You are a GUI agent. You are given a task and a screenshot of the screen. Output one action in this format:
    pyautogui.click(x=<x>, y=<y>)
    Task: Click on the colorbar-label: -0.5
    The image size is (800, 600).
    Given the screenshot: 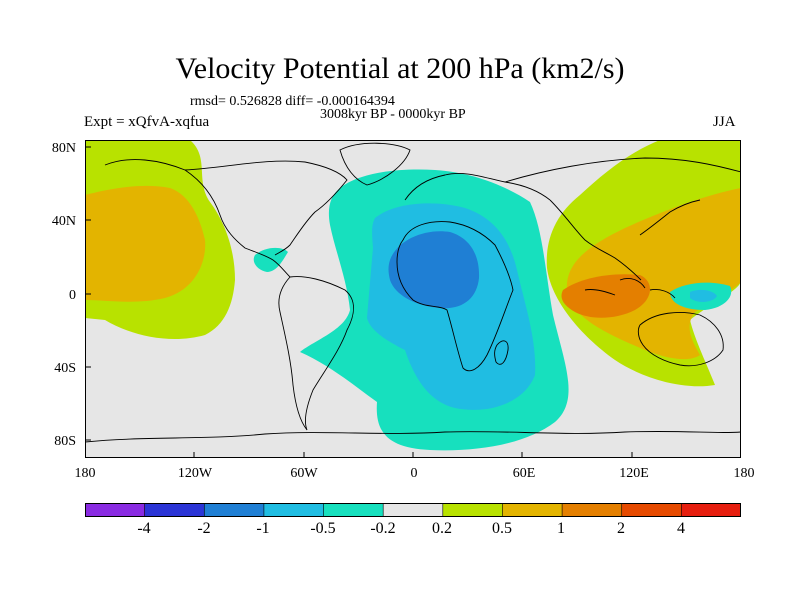 What is the action you would take?
    pyautogui.click(x=323, y=528)
    